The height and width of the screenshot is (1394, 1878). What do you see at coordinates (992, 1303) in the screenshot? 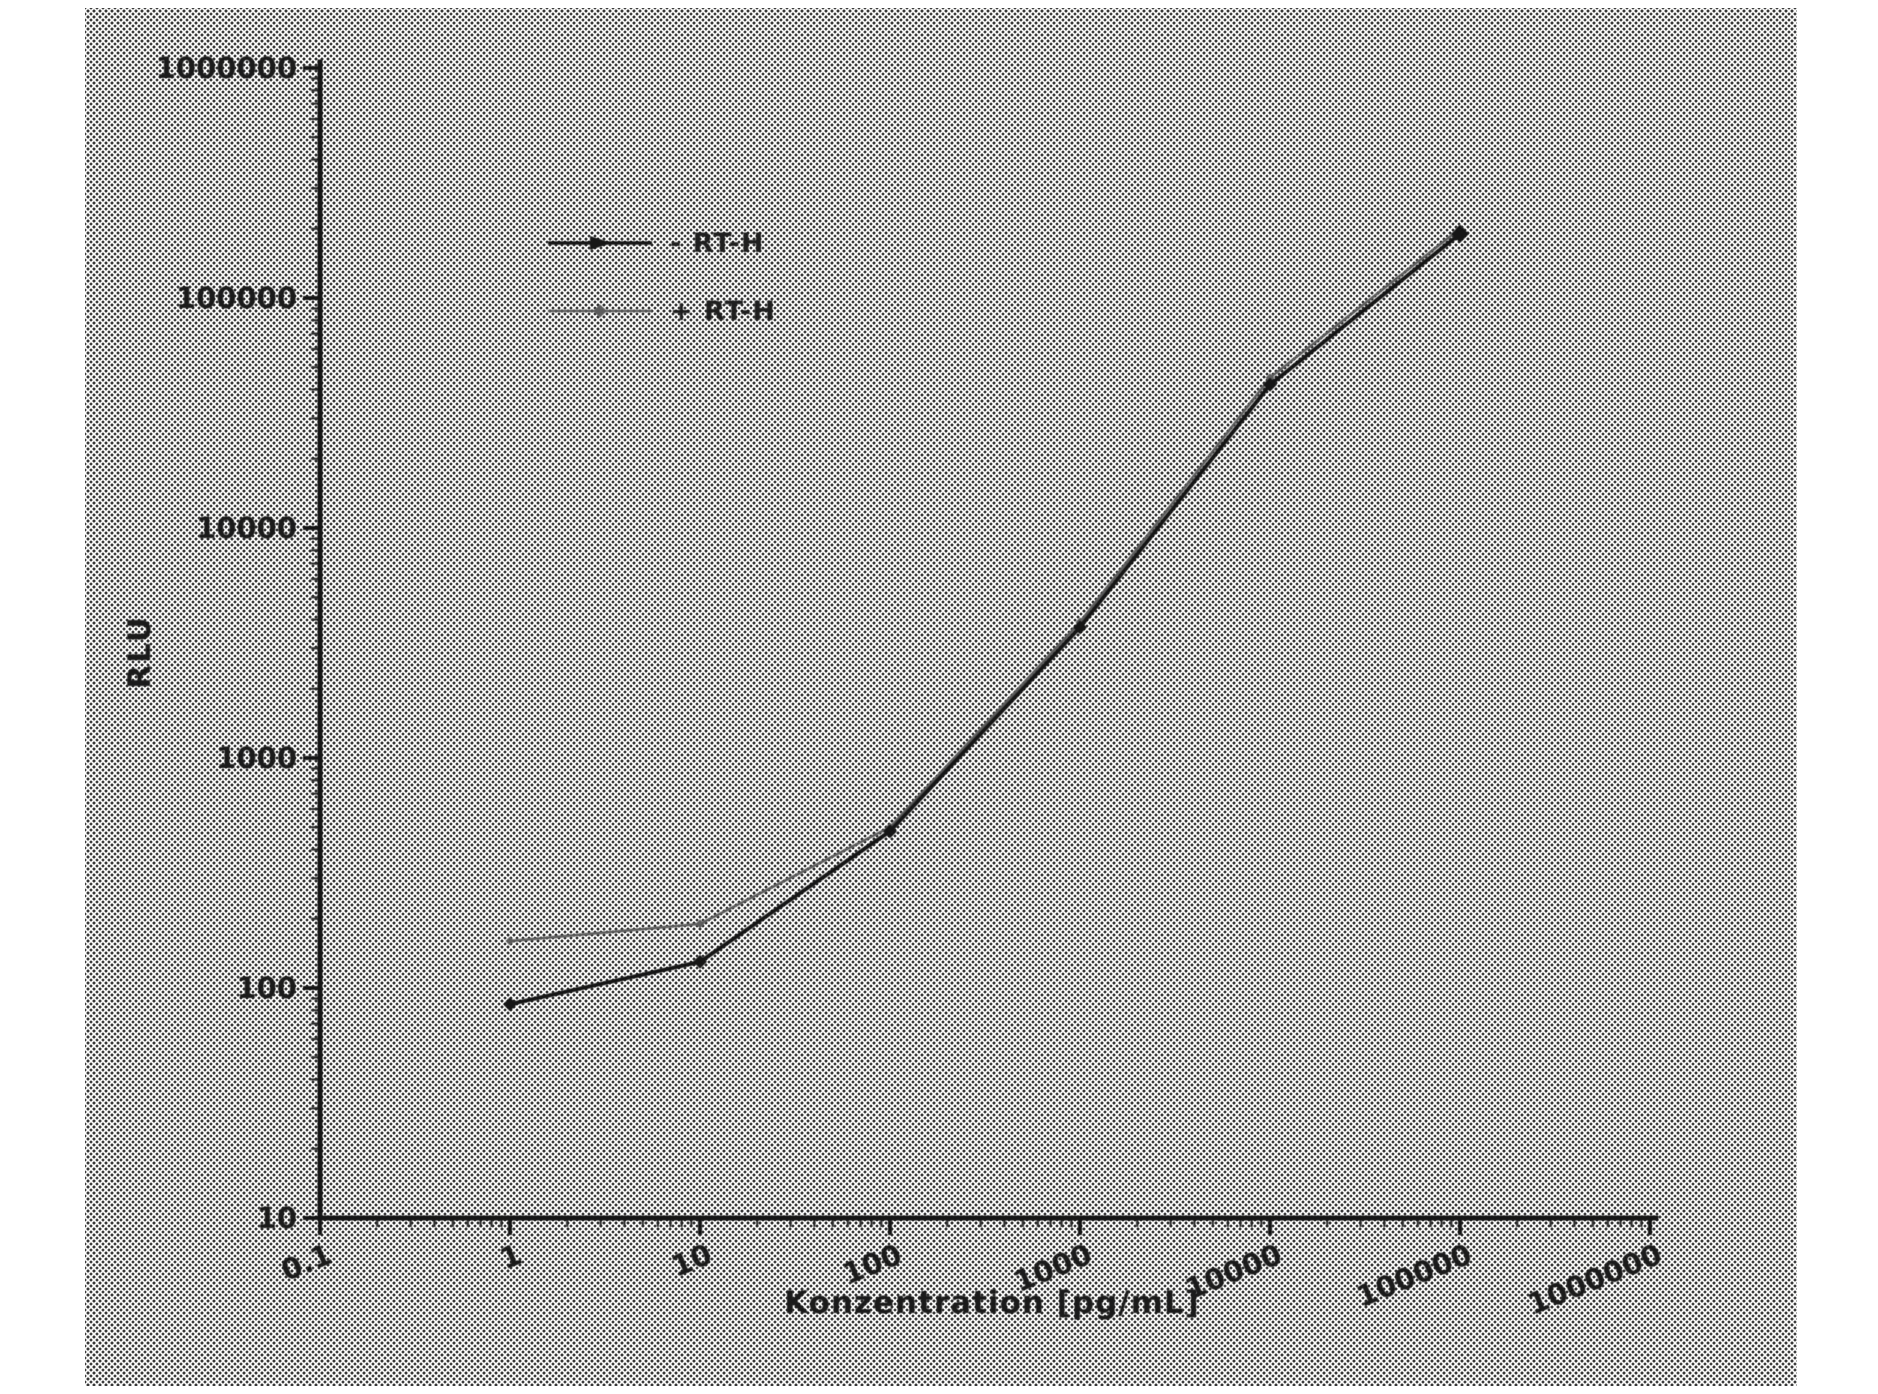
I see `x-axis-title: Konzentration [pg/mL]` at bounding box center [992, 1303].